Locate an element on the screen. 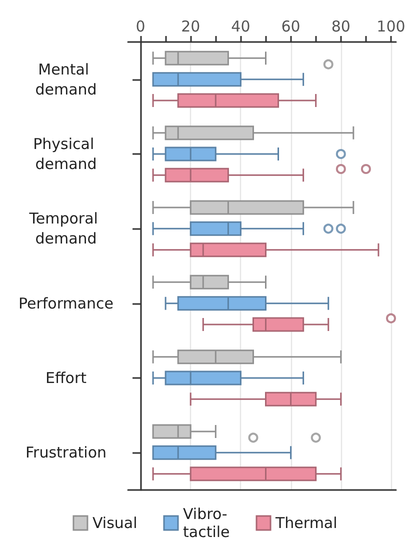 The height and width of the screenshot is (560, 410). y-tick-label: Performance is located at coordinates (66, 303).